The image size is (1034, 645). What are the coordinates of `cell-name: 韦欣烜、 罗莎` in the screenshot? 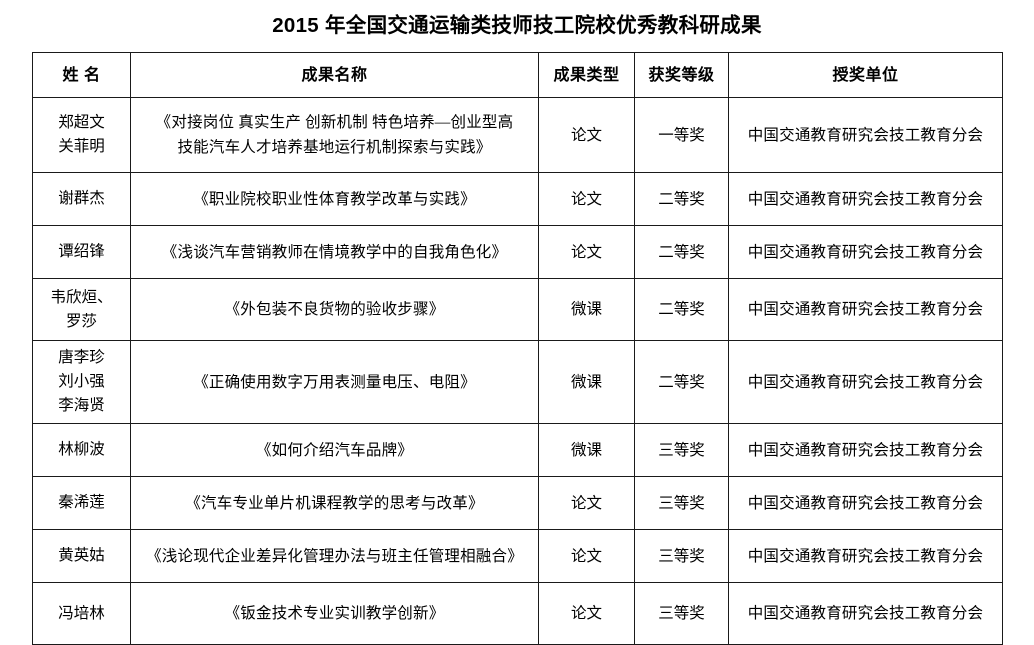 It's located at (81, 309).